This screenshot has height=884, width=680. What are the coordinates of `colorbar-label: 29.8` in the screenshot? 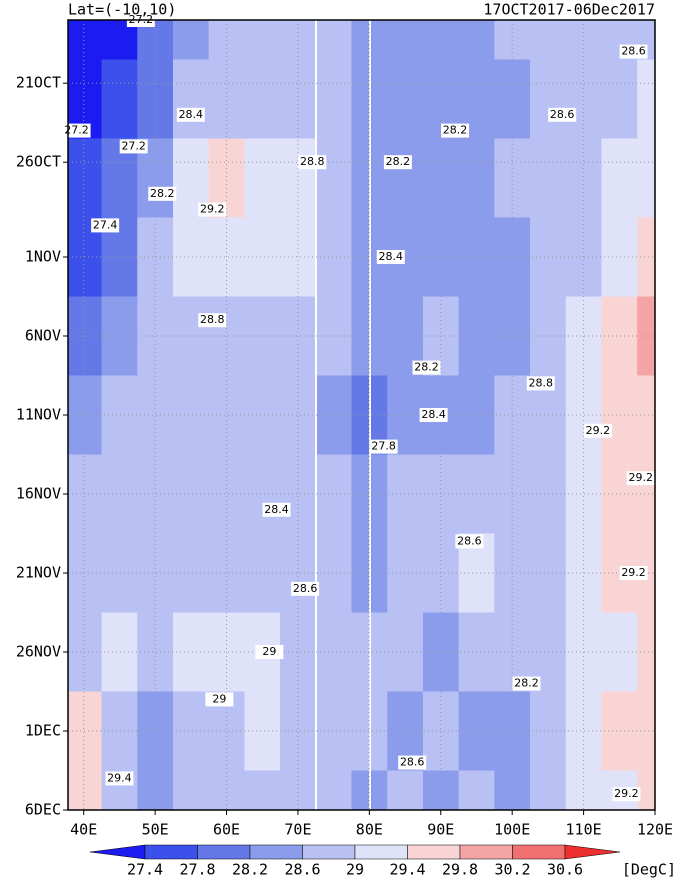 It's located at (460, 870).